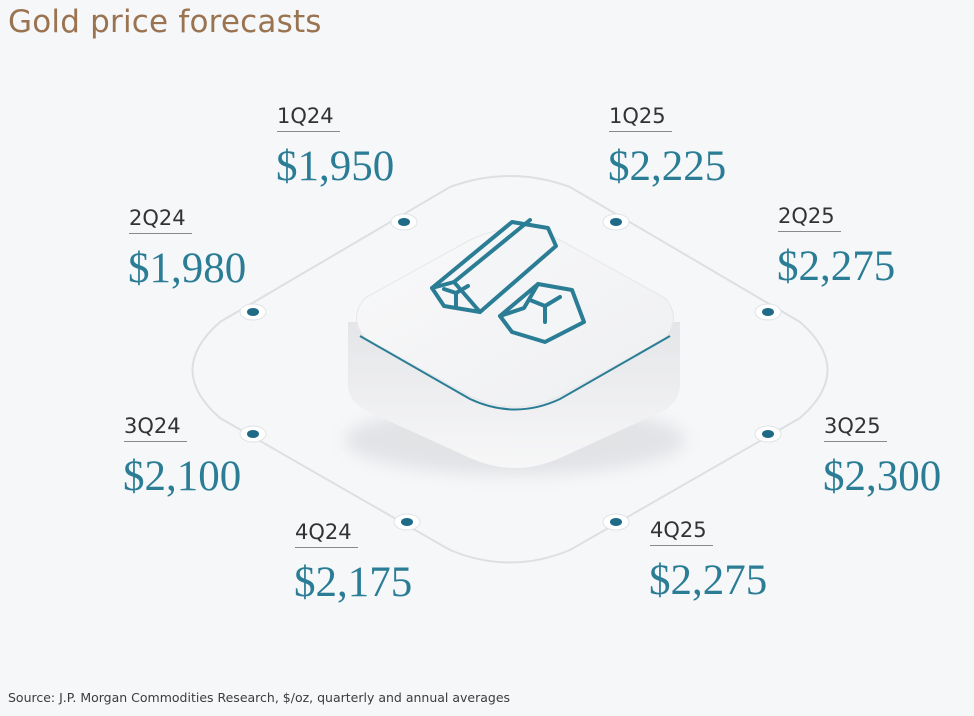 The height and width of the screenshot is (716, 974). I want to click on value-label-1q25: $2,225, so click(667, 166).